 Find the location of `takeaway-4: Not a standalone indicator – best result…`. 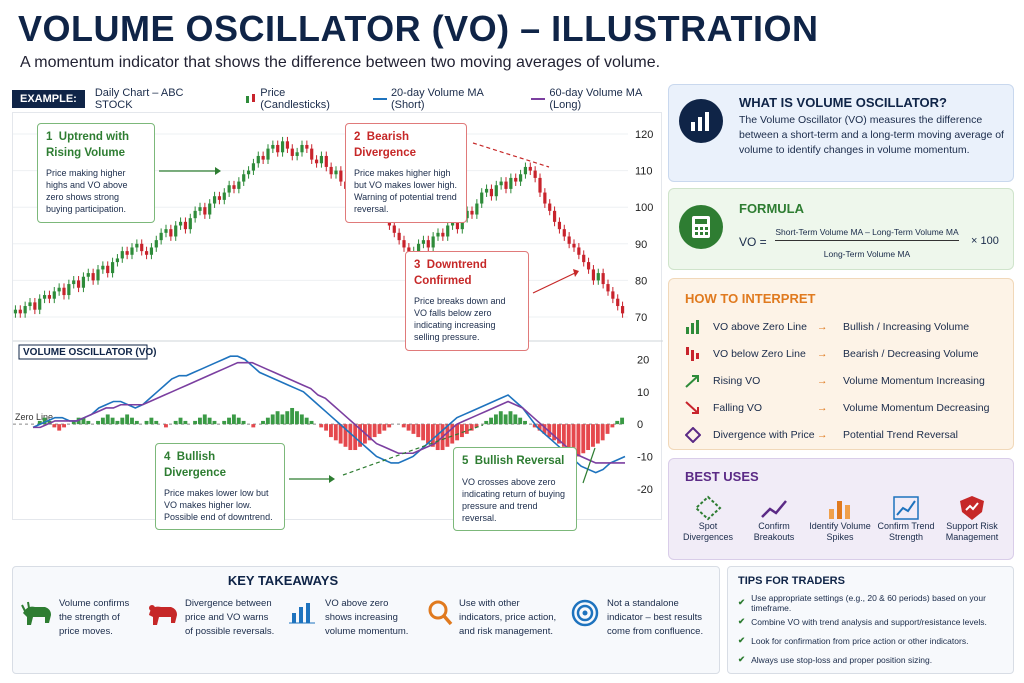

takeaway-4: Not a standalone indicator – best result… is located at coordinates (655, 617).